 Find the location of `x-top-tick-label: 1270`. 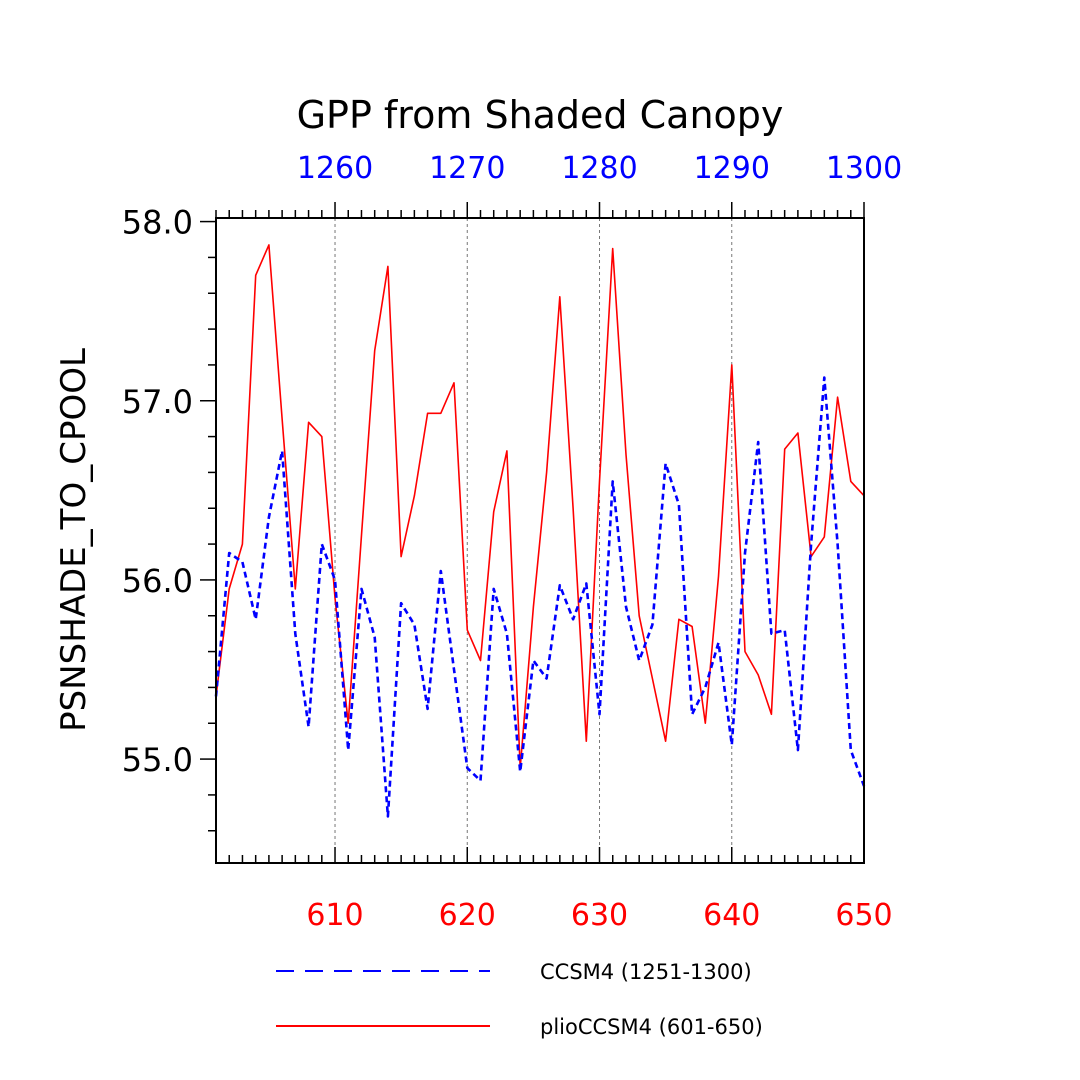

x-top-tick-label: 1270 is located at coordinates (467, 168).